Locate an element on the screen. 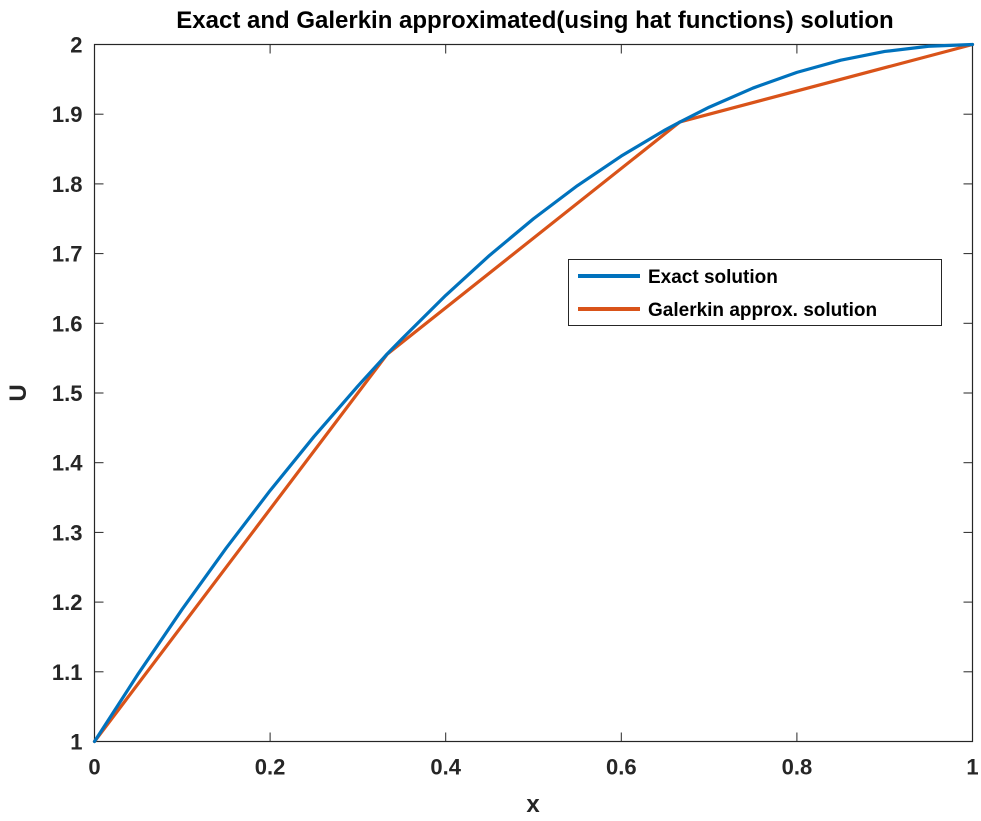  legend-label-galerkin: Galerkin approx. solution is located at coordinates (762, 310).